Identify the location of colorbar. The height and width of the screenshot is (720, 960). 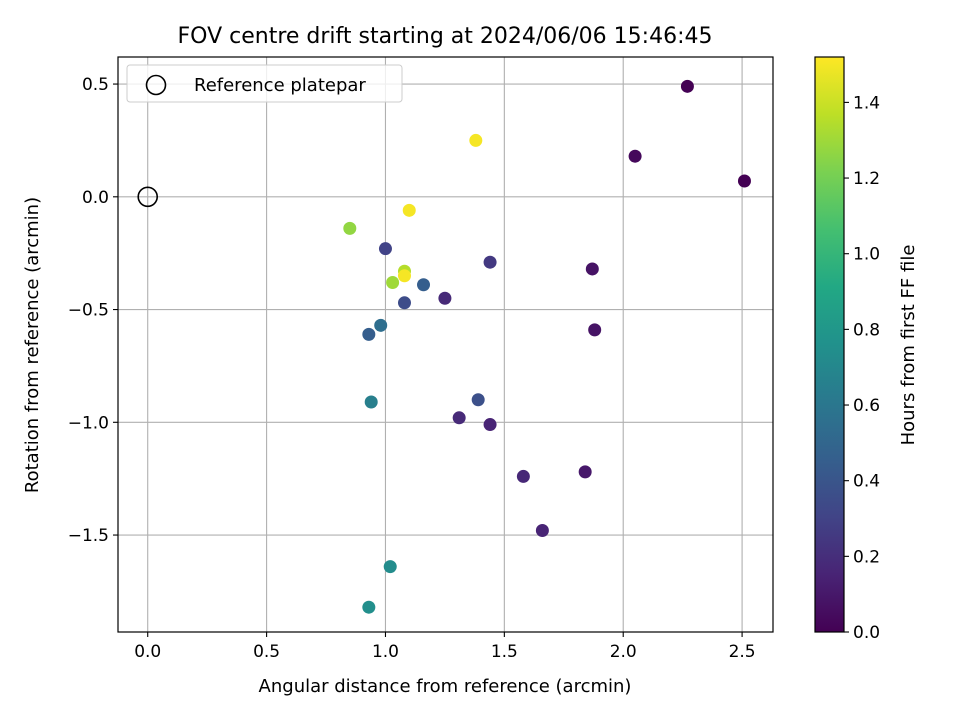
(829, 344).